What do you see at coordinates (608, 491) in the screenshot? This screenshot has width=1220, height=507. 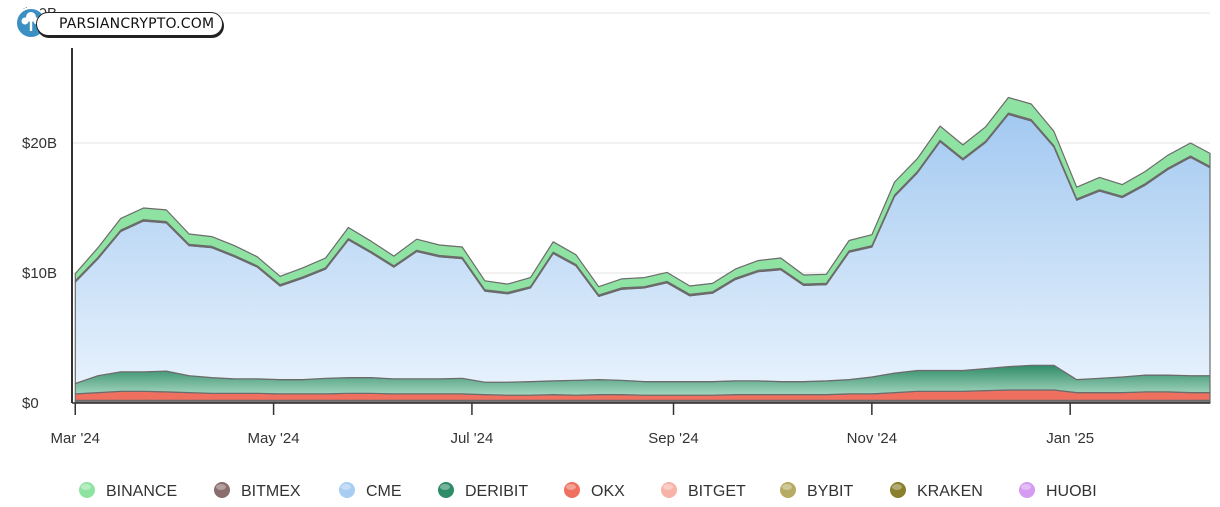 I see `legend-label: OKX` at bounding box center [608, 491].